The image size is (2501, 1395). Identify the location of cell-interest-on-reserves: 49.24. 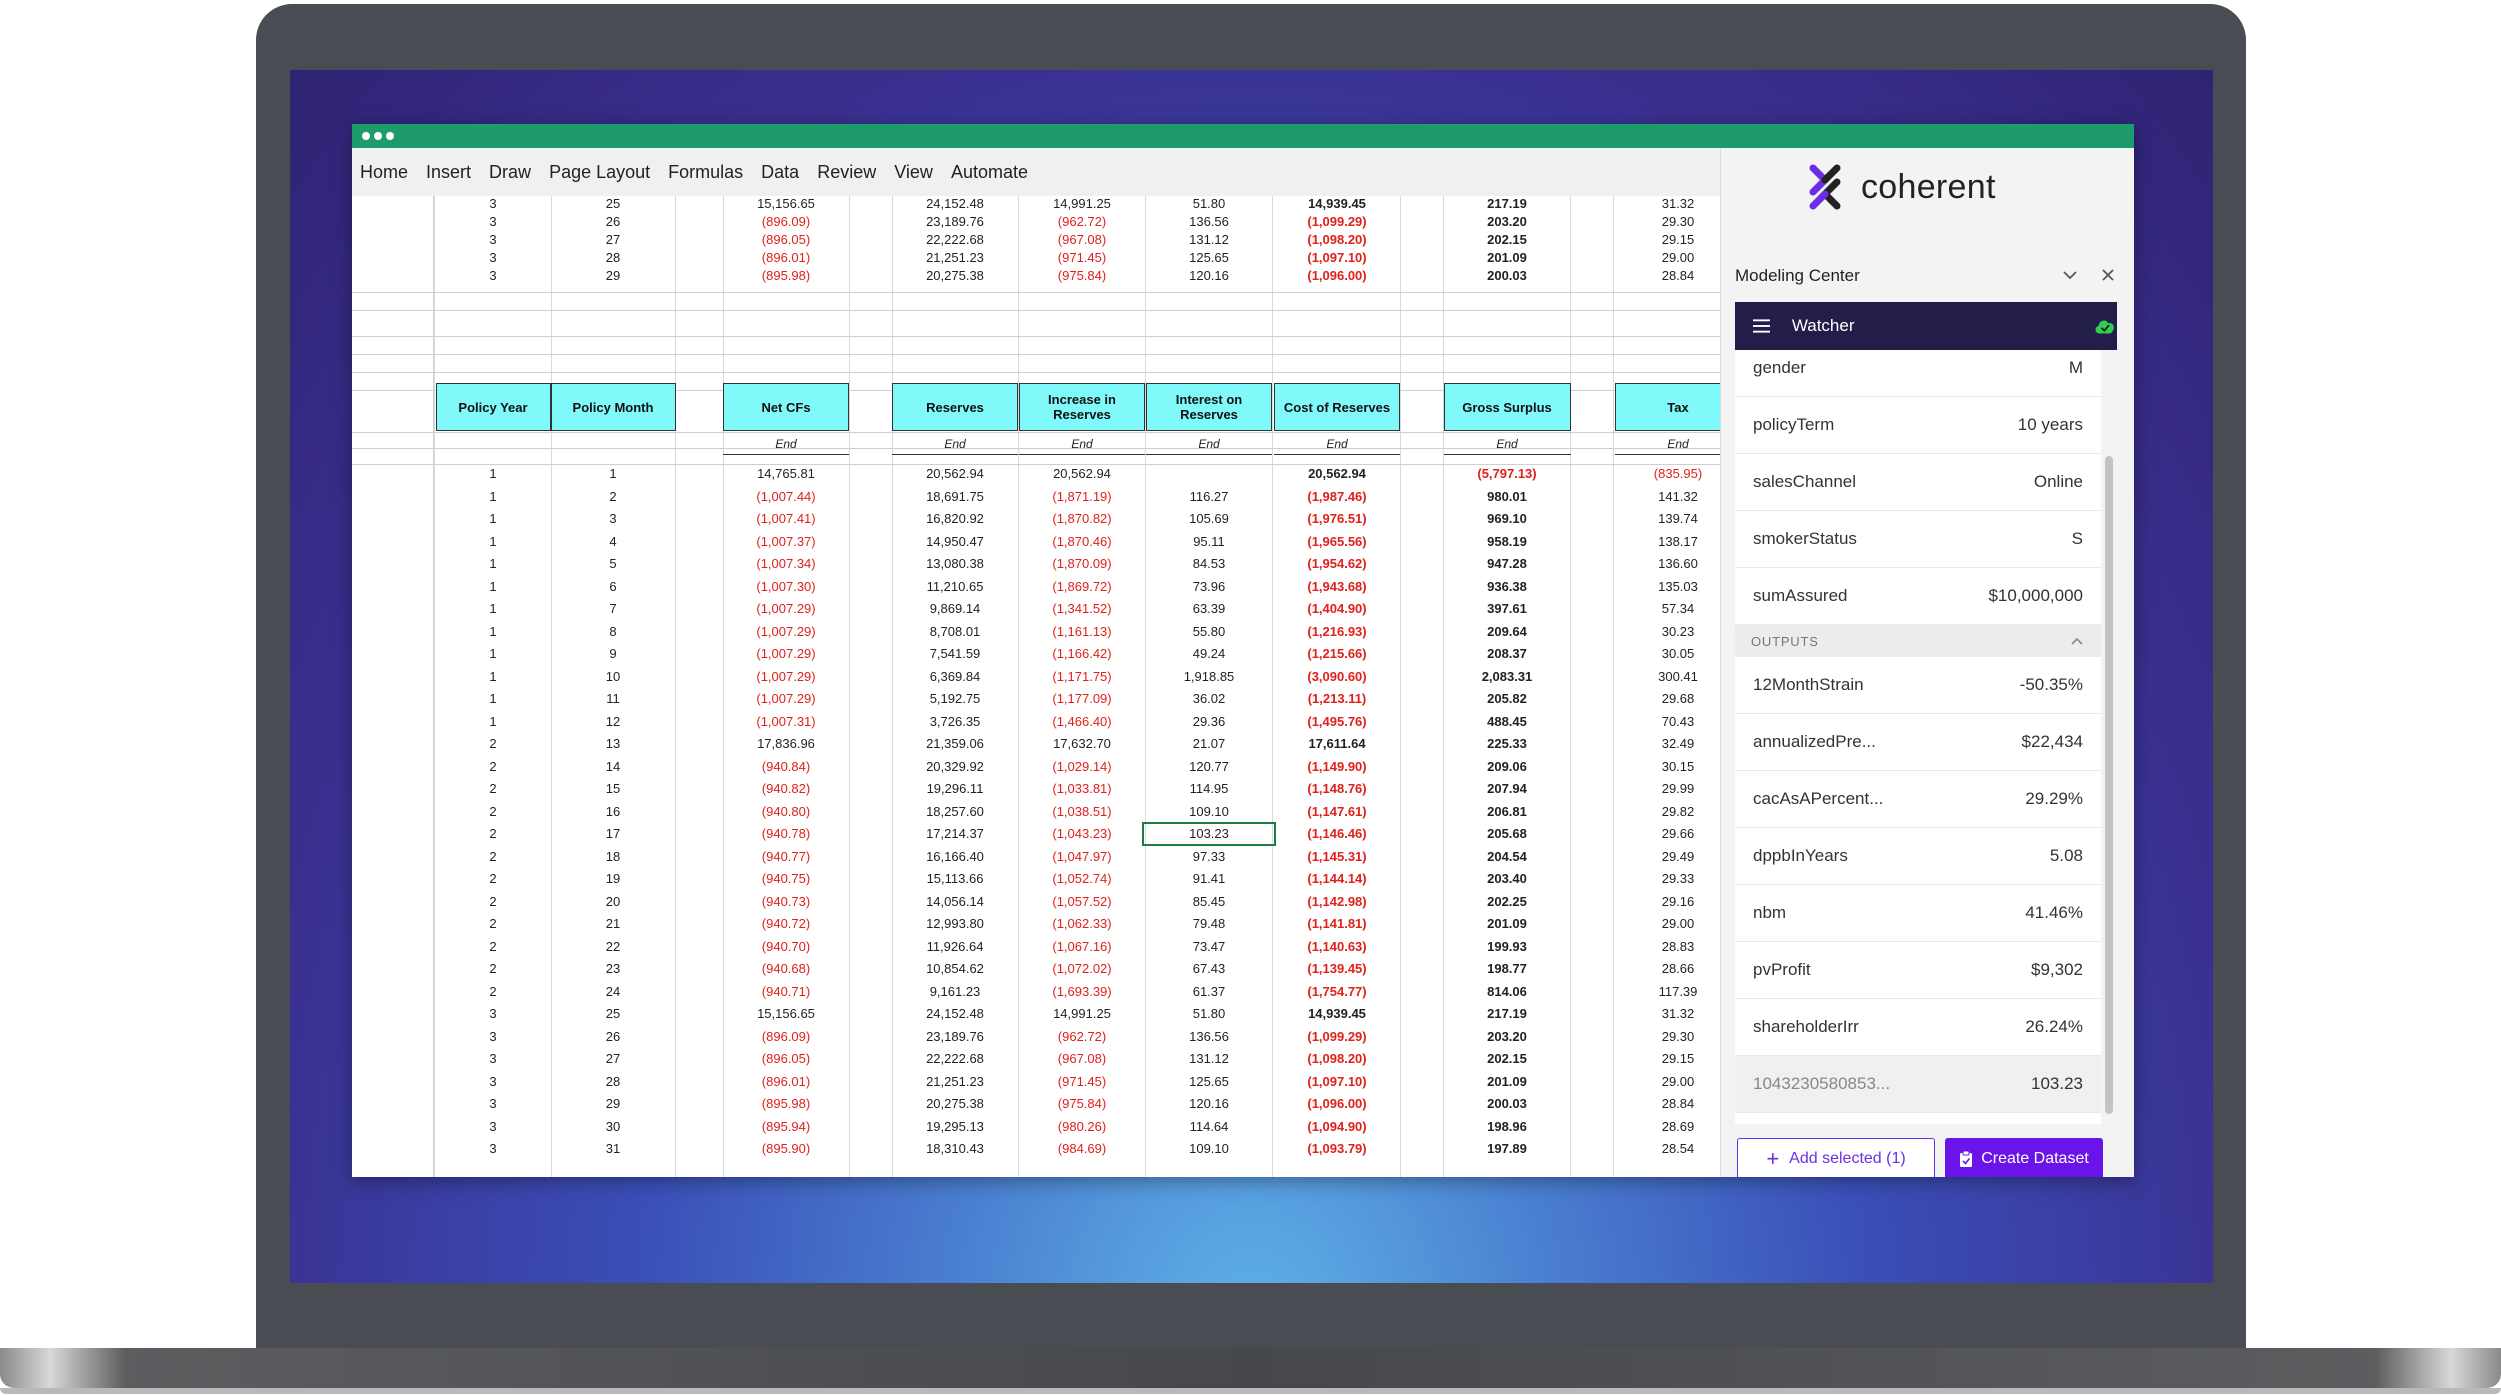
(1209, 653).